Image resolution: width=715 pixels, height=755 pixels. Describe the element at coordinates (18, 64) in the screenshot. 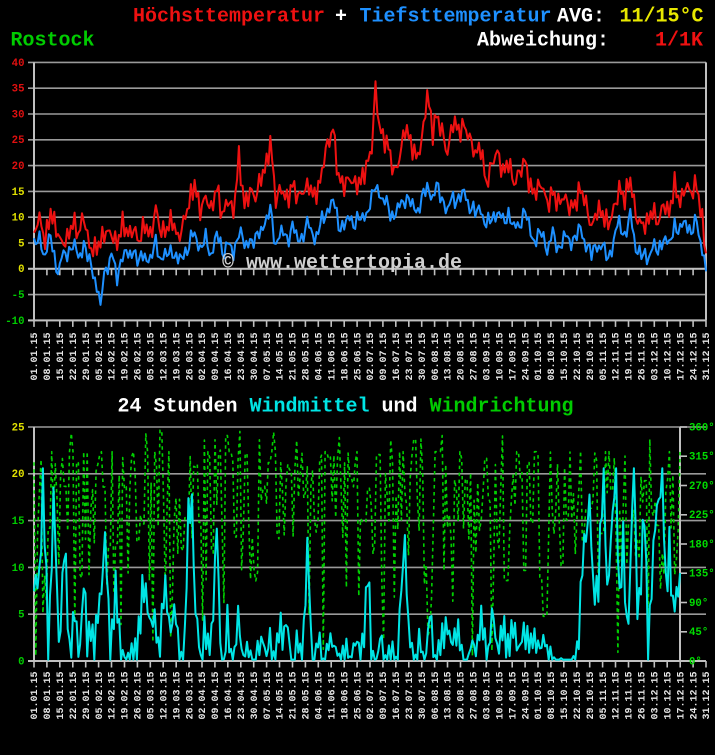

I see `svg-text: 40` at that location.